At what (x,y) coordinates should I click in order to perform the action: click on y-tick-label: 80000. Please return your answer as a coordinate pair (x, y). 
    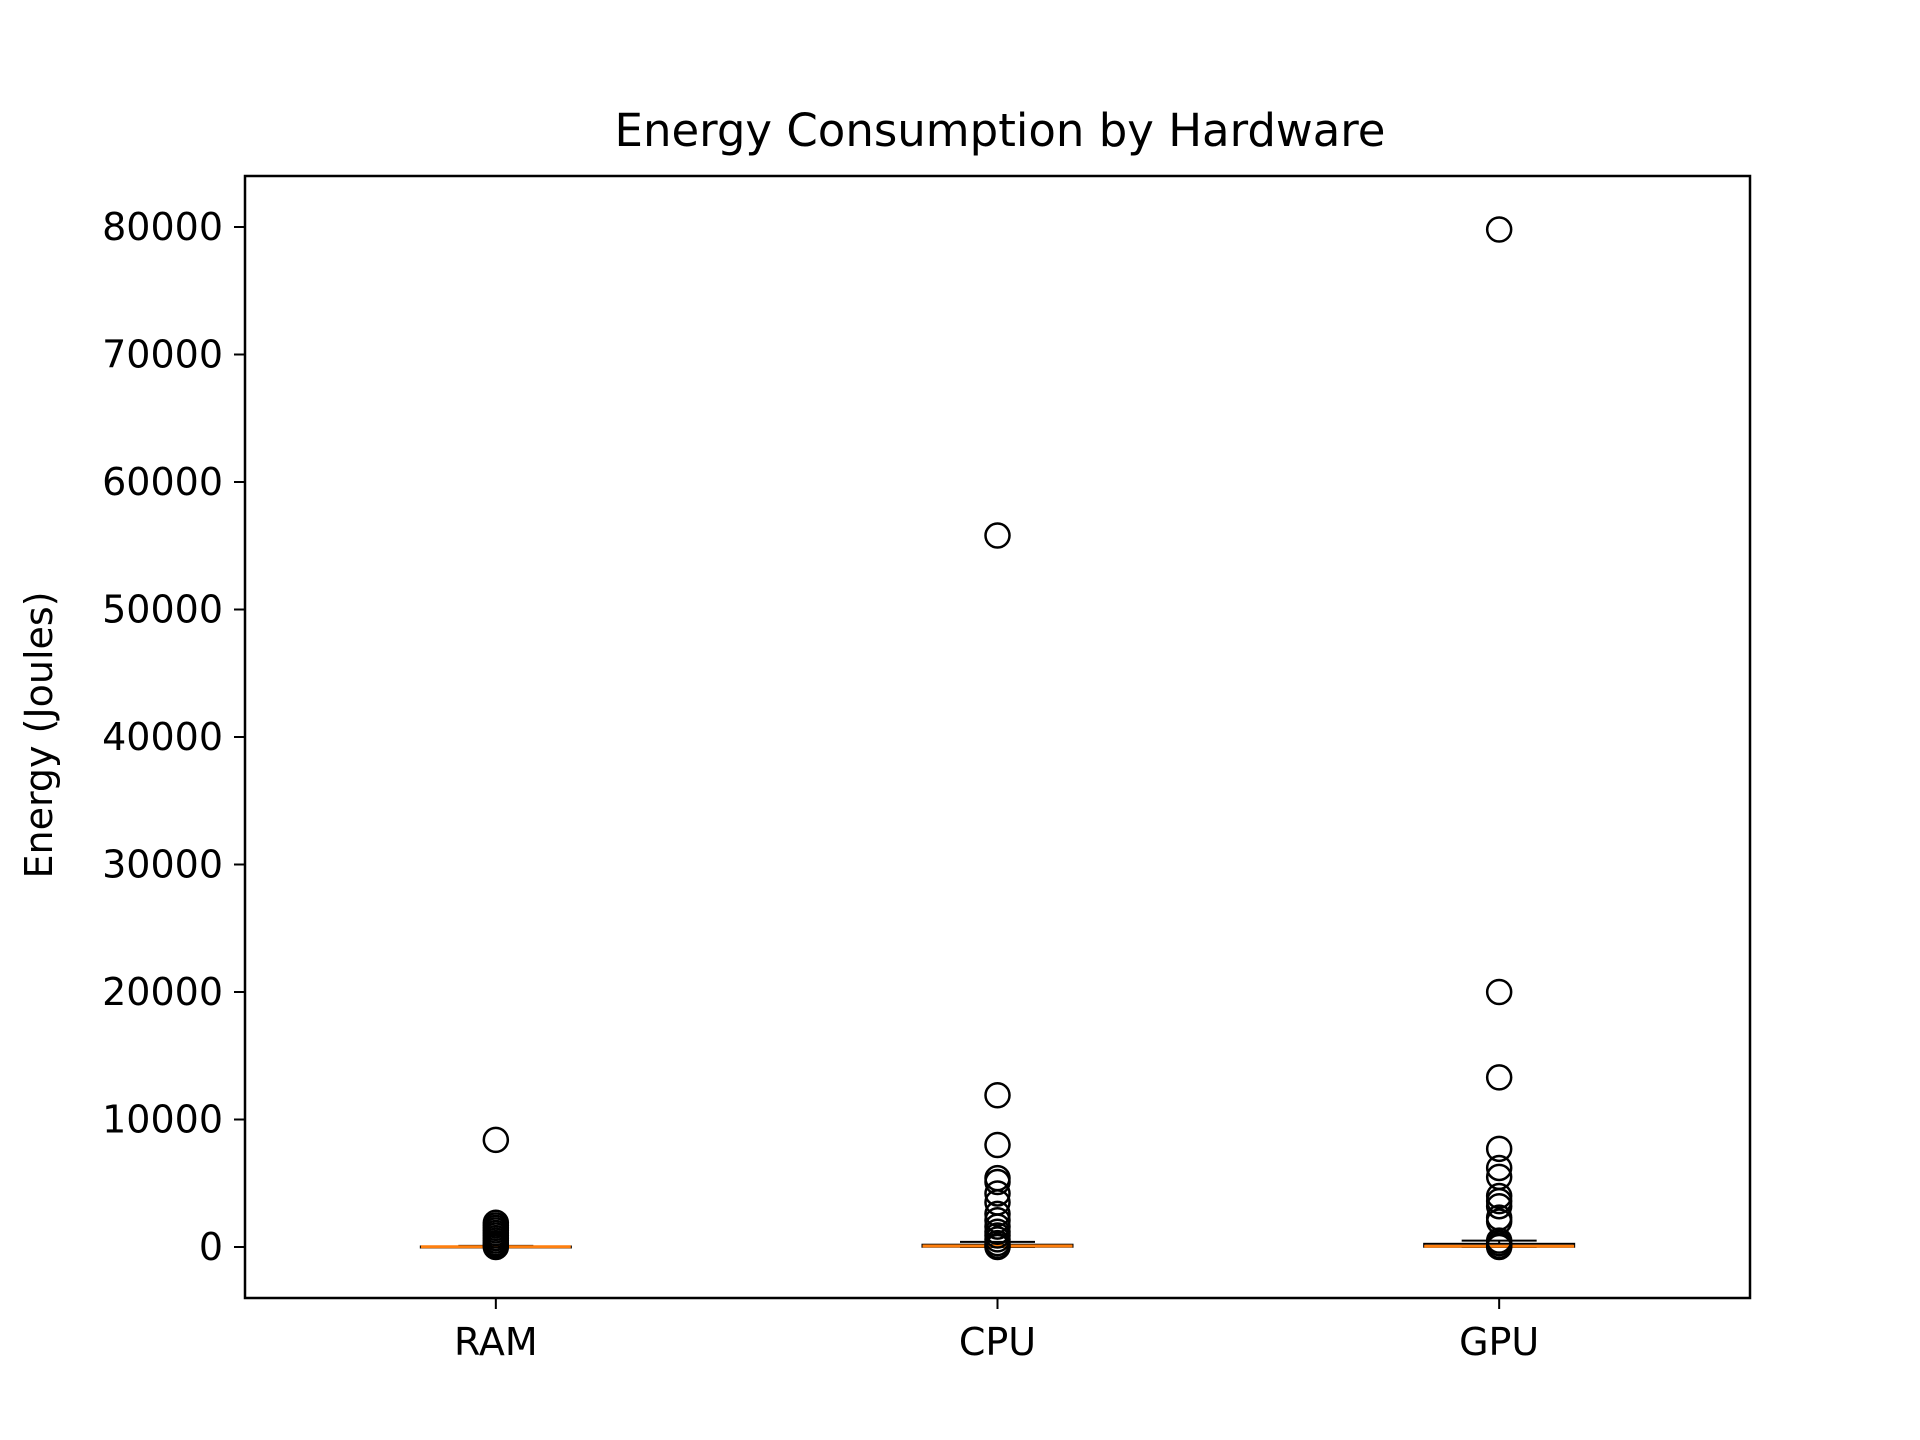
    Looking at the image, I should click on (162, 227).